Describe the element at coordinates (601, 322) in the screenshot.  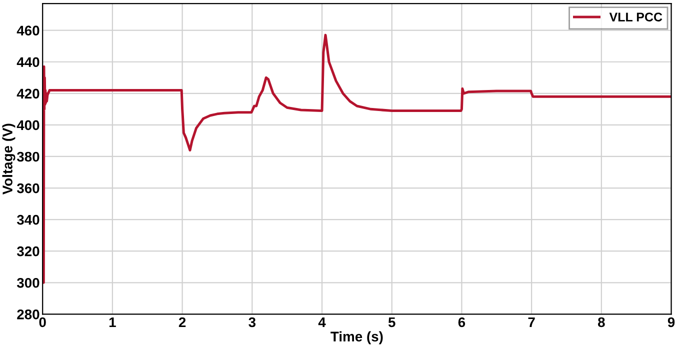
I see `x-tick-label: 8` at that location.